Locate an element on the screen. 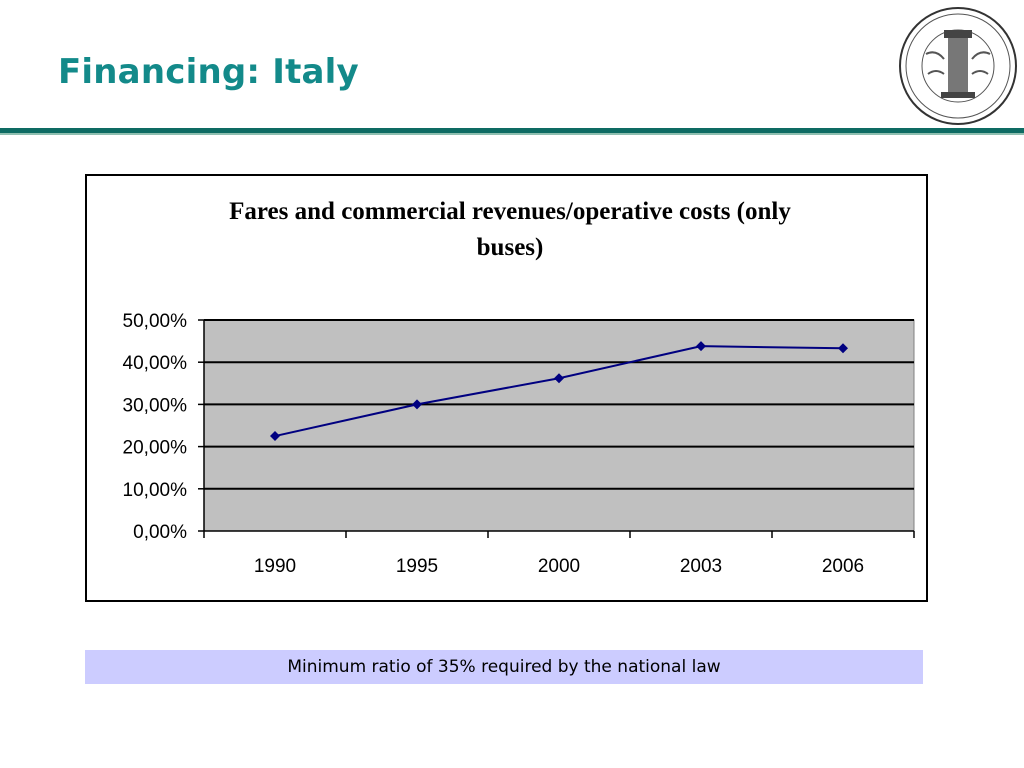 The image size is (1024, 768). university-seal-icon is located at coordinates (958, 66).